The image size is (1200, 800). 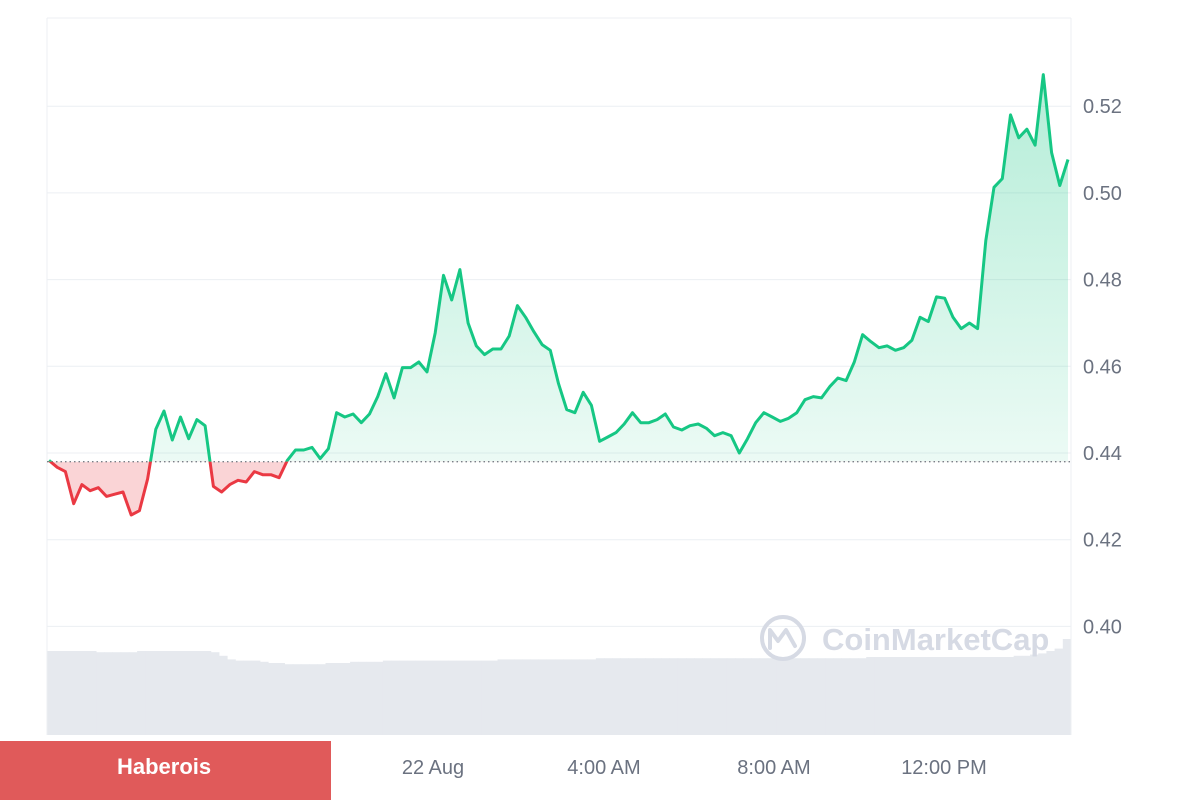 I want to click on coinmarketcap-logo-icon, so click(x=783, y=638).